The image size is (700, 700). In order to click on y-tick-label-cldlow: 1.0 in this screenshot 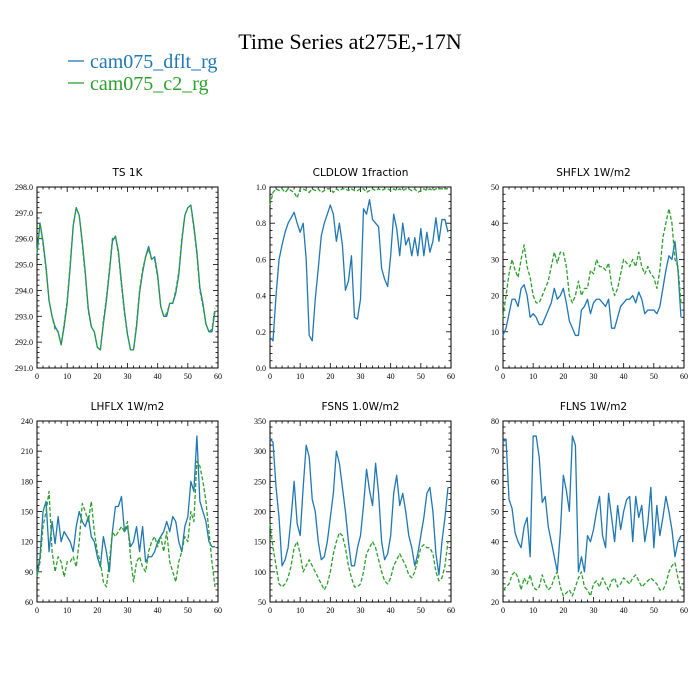, I will do `click(261, 187)`.